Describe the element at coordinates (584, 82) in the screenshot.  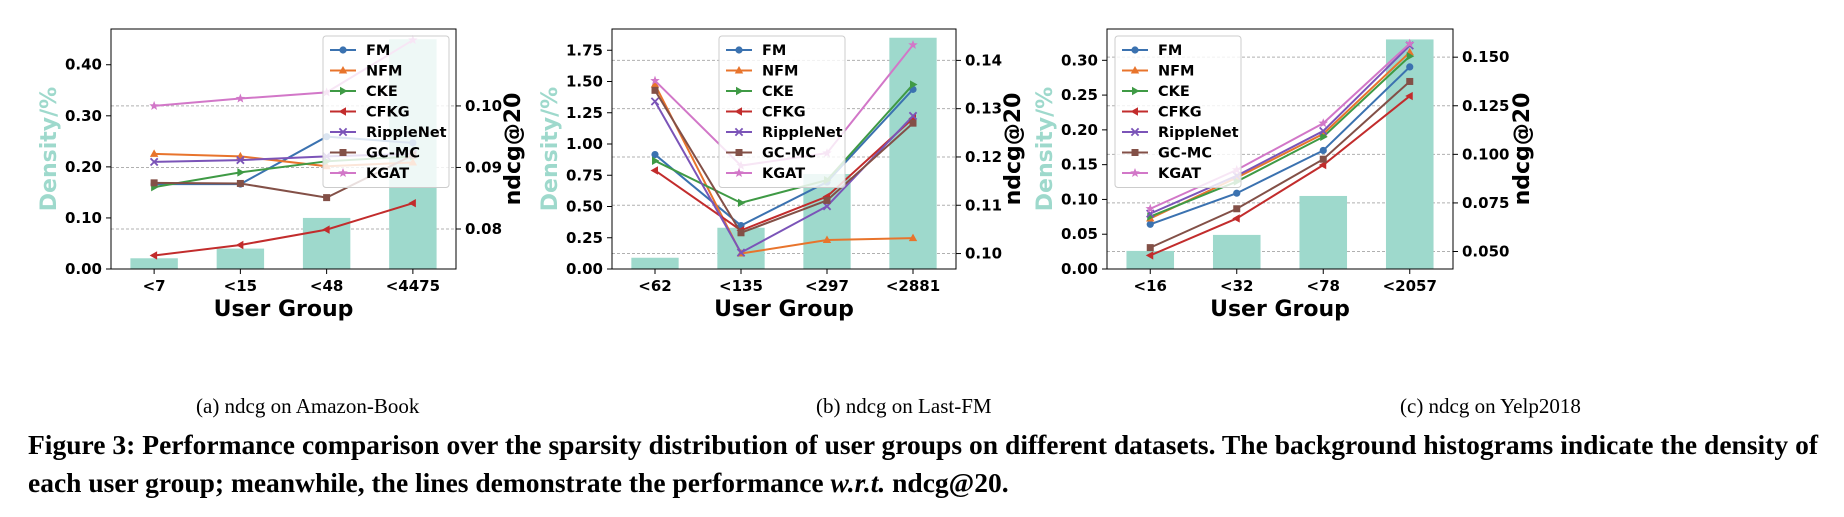
I see `left-tick-label: 1.50` at that location.